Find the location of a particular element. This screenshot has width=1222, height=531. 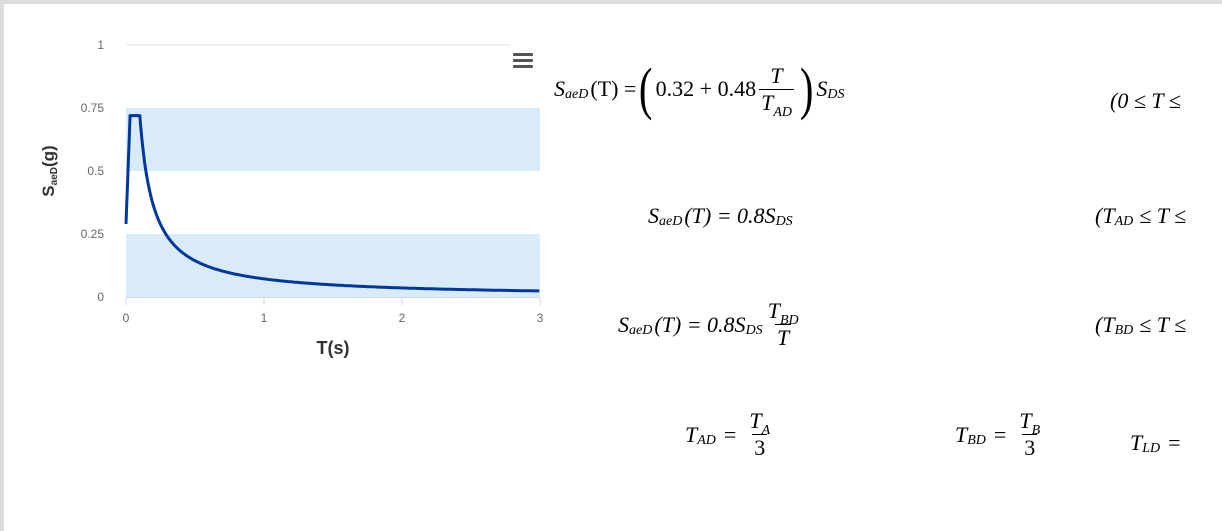

formula-2-arg: (T) = 0.8S is located at coordinates (730, 215).